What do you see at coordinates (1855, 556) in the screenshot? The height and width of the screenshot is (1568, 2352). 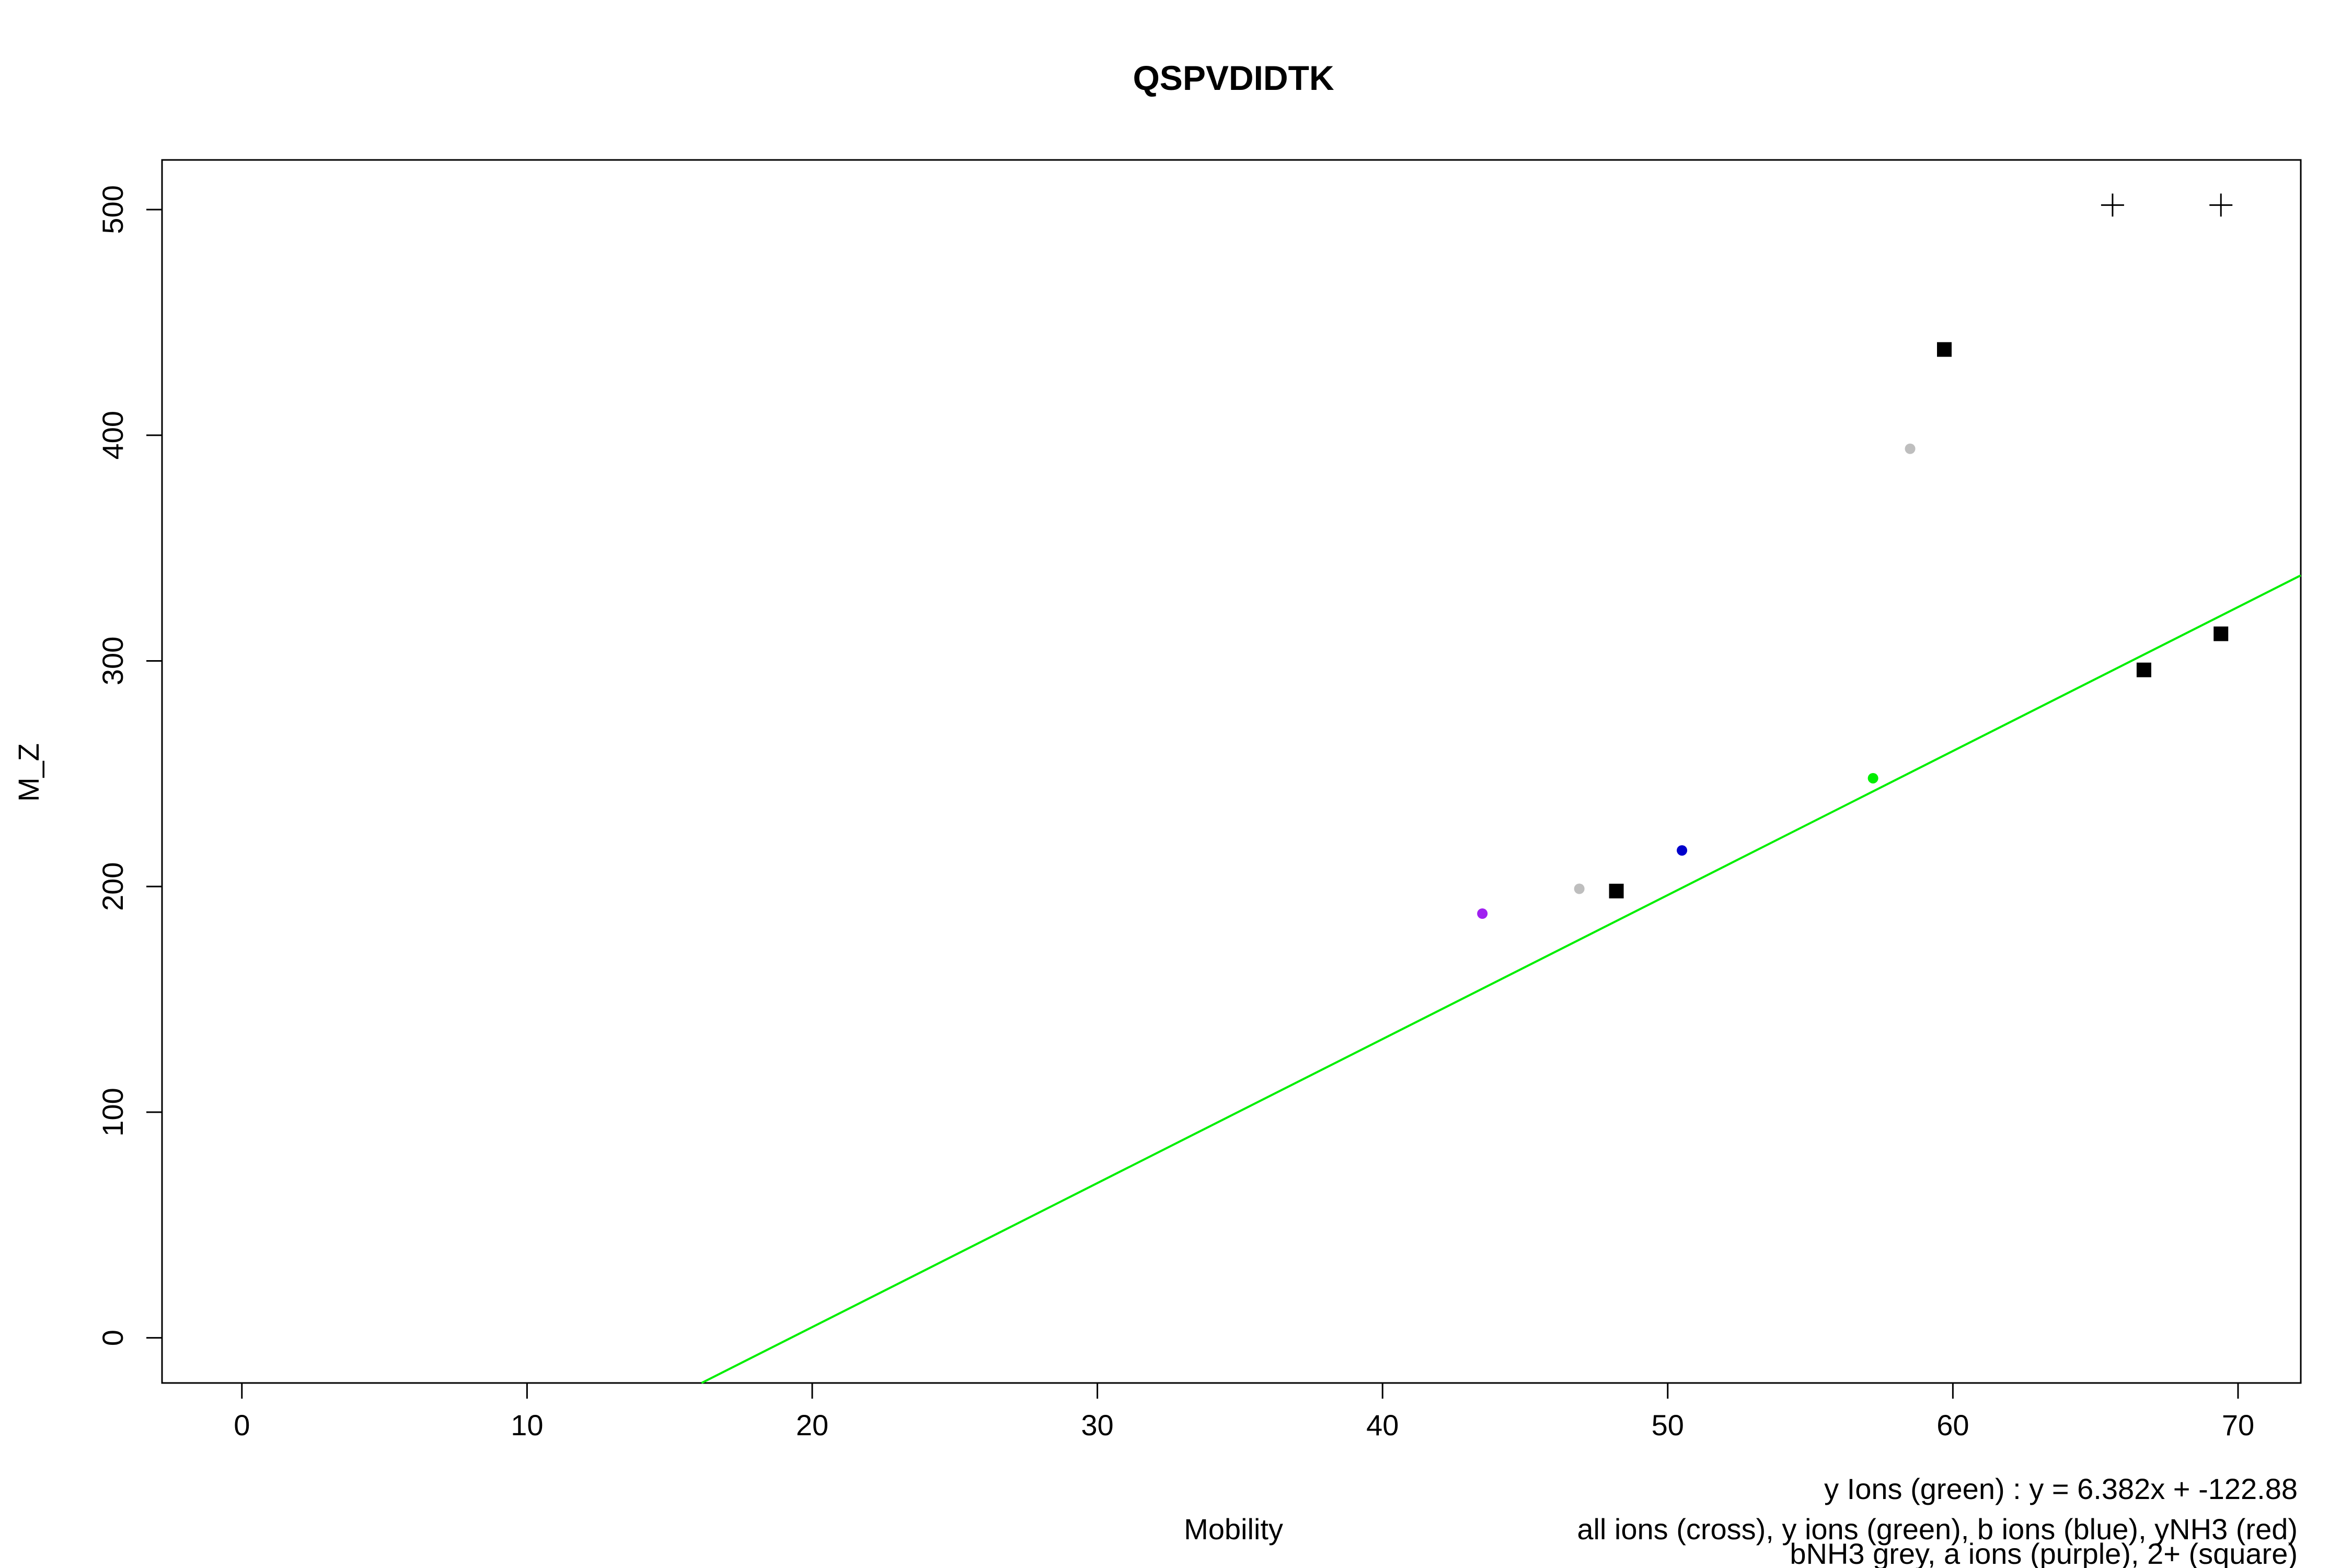 I see `data-points` at bounding box center [1855, 556].